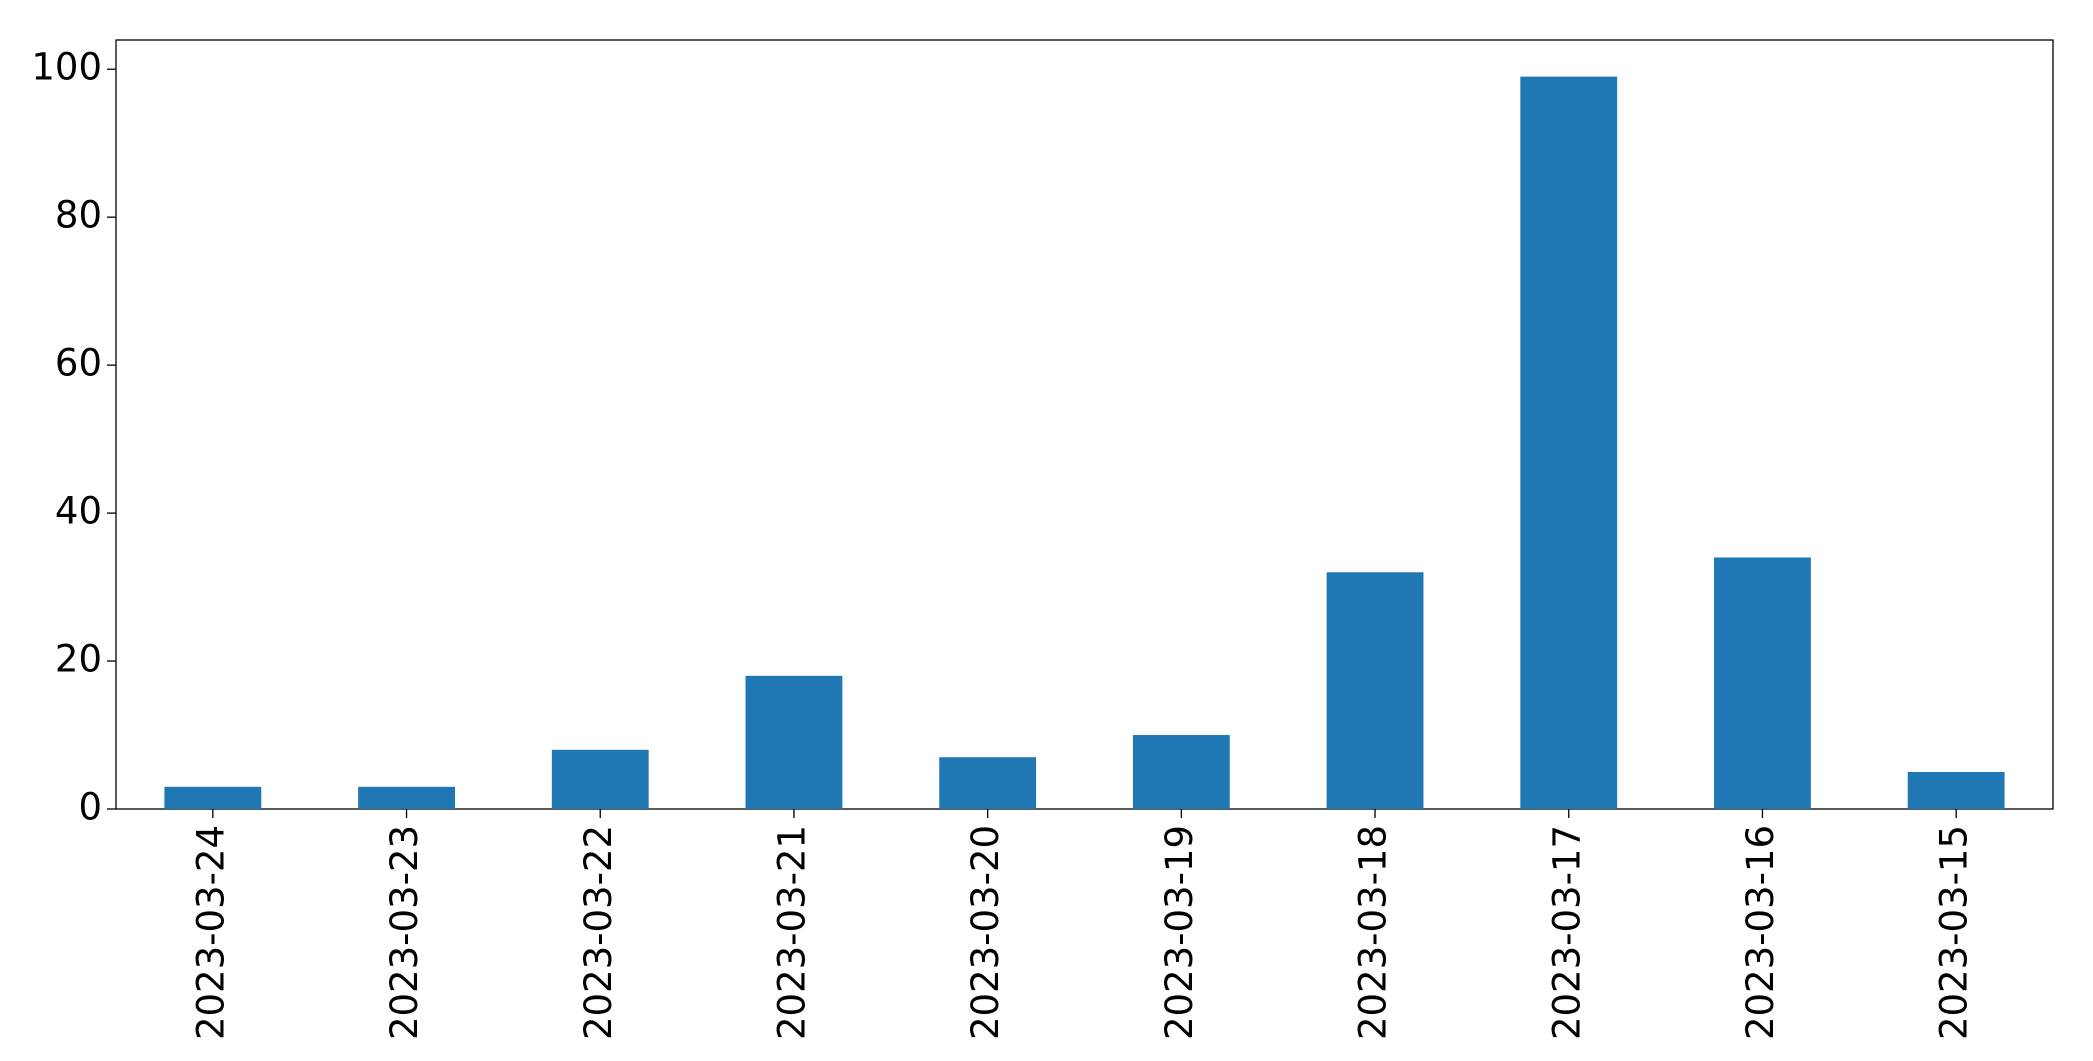 The height and width of the screenshot is (1061, 2093). I want to click on y-tick-label: 100, so click(66, 67).